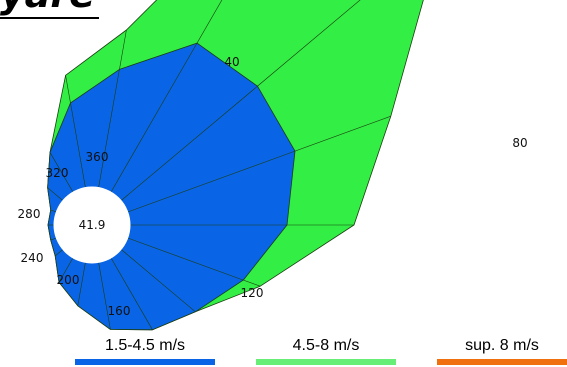 This screenshot has width=567, height=367. What do you see at coordinates (231, 62) in the screenshot?
I see `direction-label-40: 40` at bounding box center [231, 62].